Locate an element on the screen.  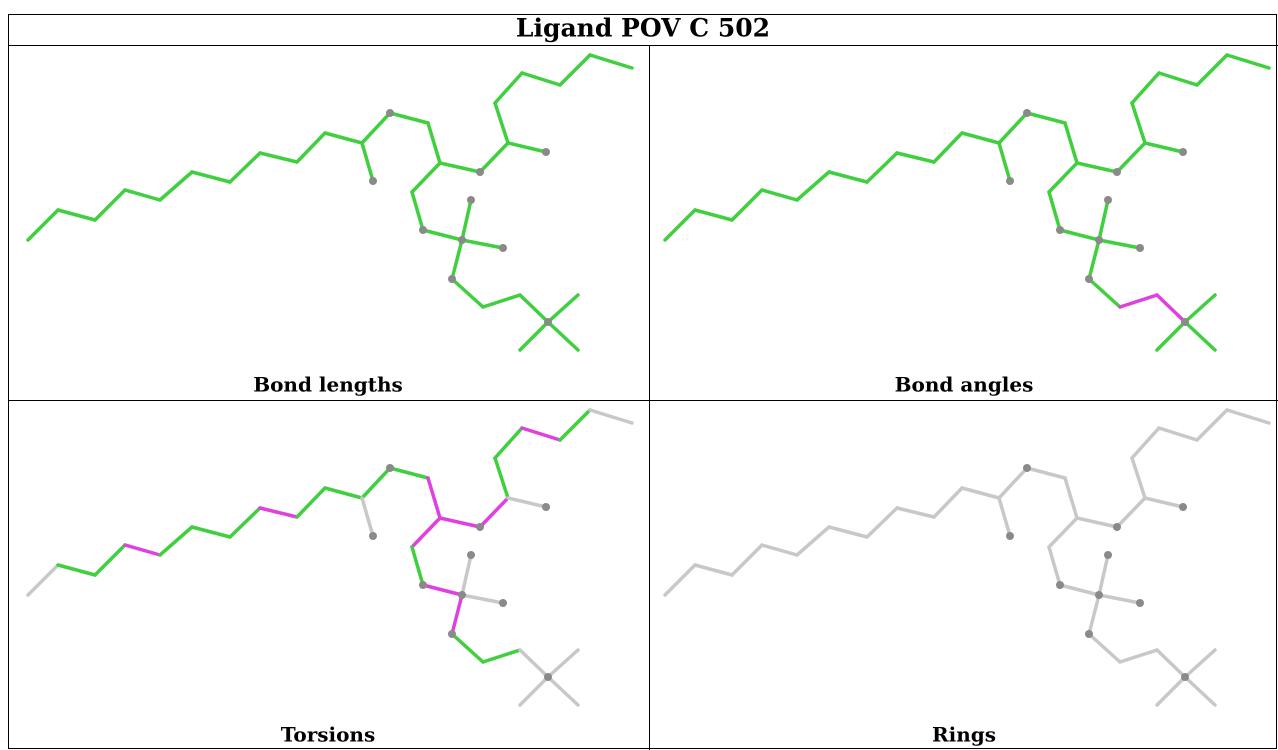
panel-caption: Rings is located at coordinates (964, 735).